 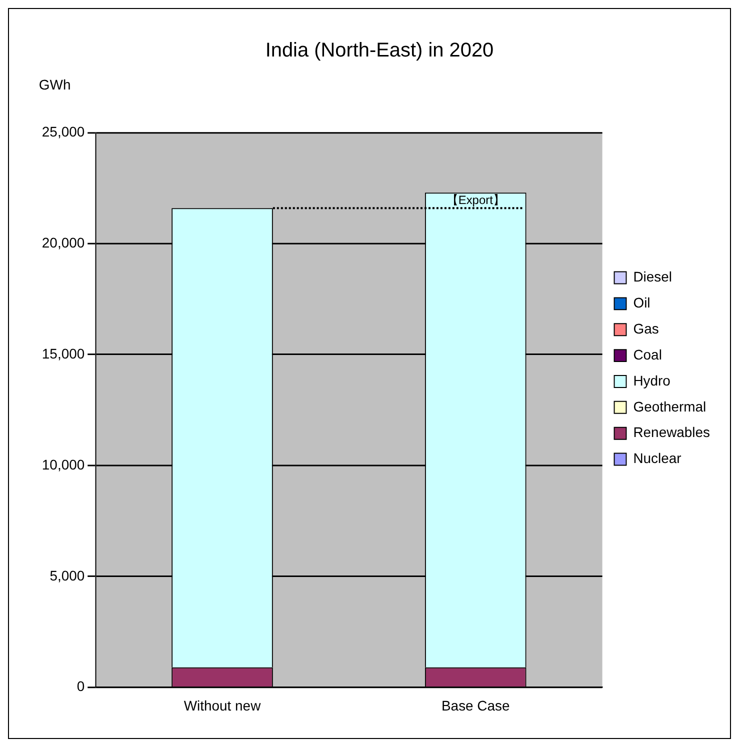 What do you see at coordinates (652, 276) in the screenshot?
I see `legend-label: Diesel` at bounding box center [652, 276].